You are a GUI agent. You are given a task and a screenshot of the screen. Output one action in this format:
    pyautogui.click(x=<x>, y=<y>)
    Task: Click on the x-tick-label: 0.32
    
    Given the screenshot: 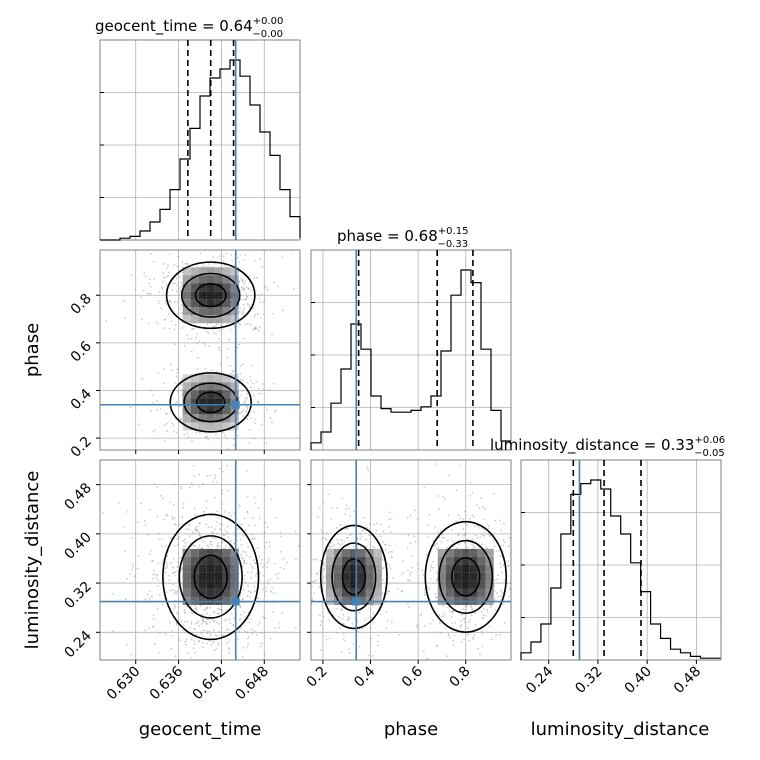 What is the action you would take?
    pyautogui.click(x=588, y=680)
    